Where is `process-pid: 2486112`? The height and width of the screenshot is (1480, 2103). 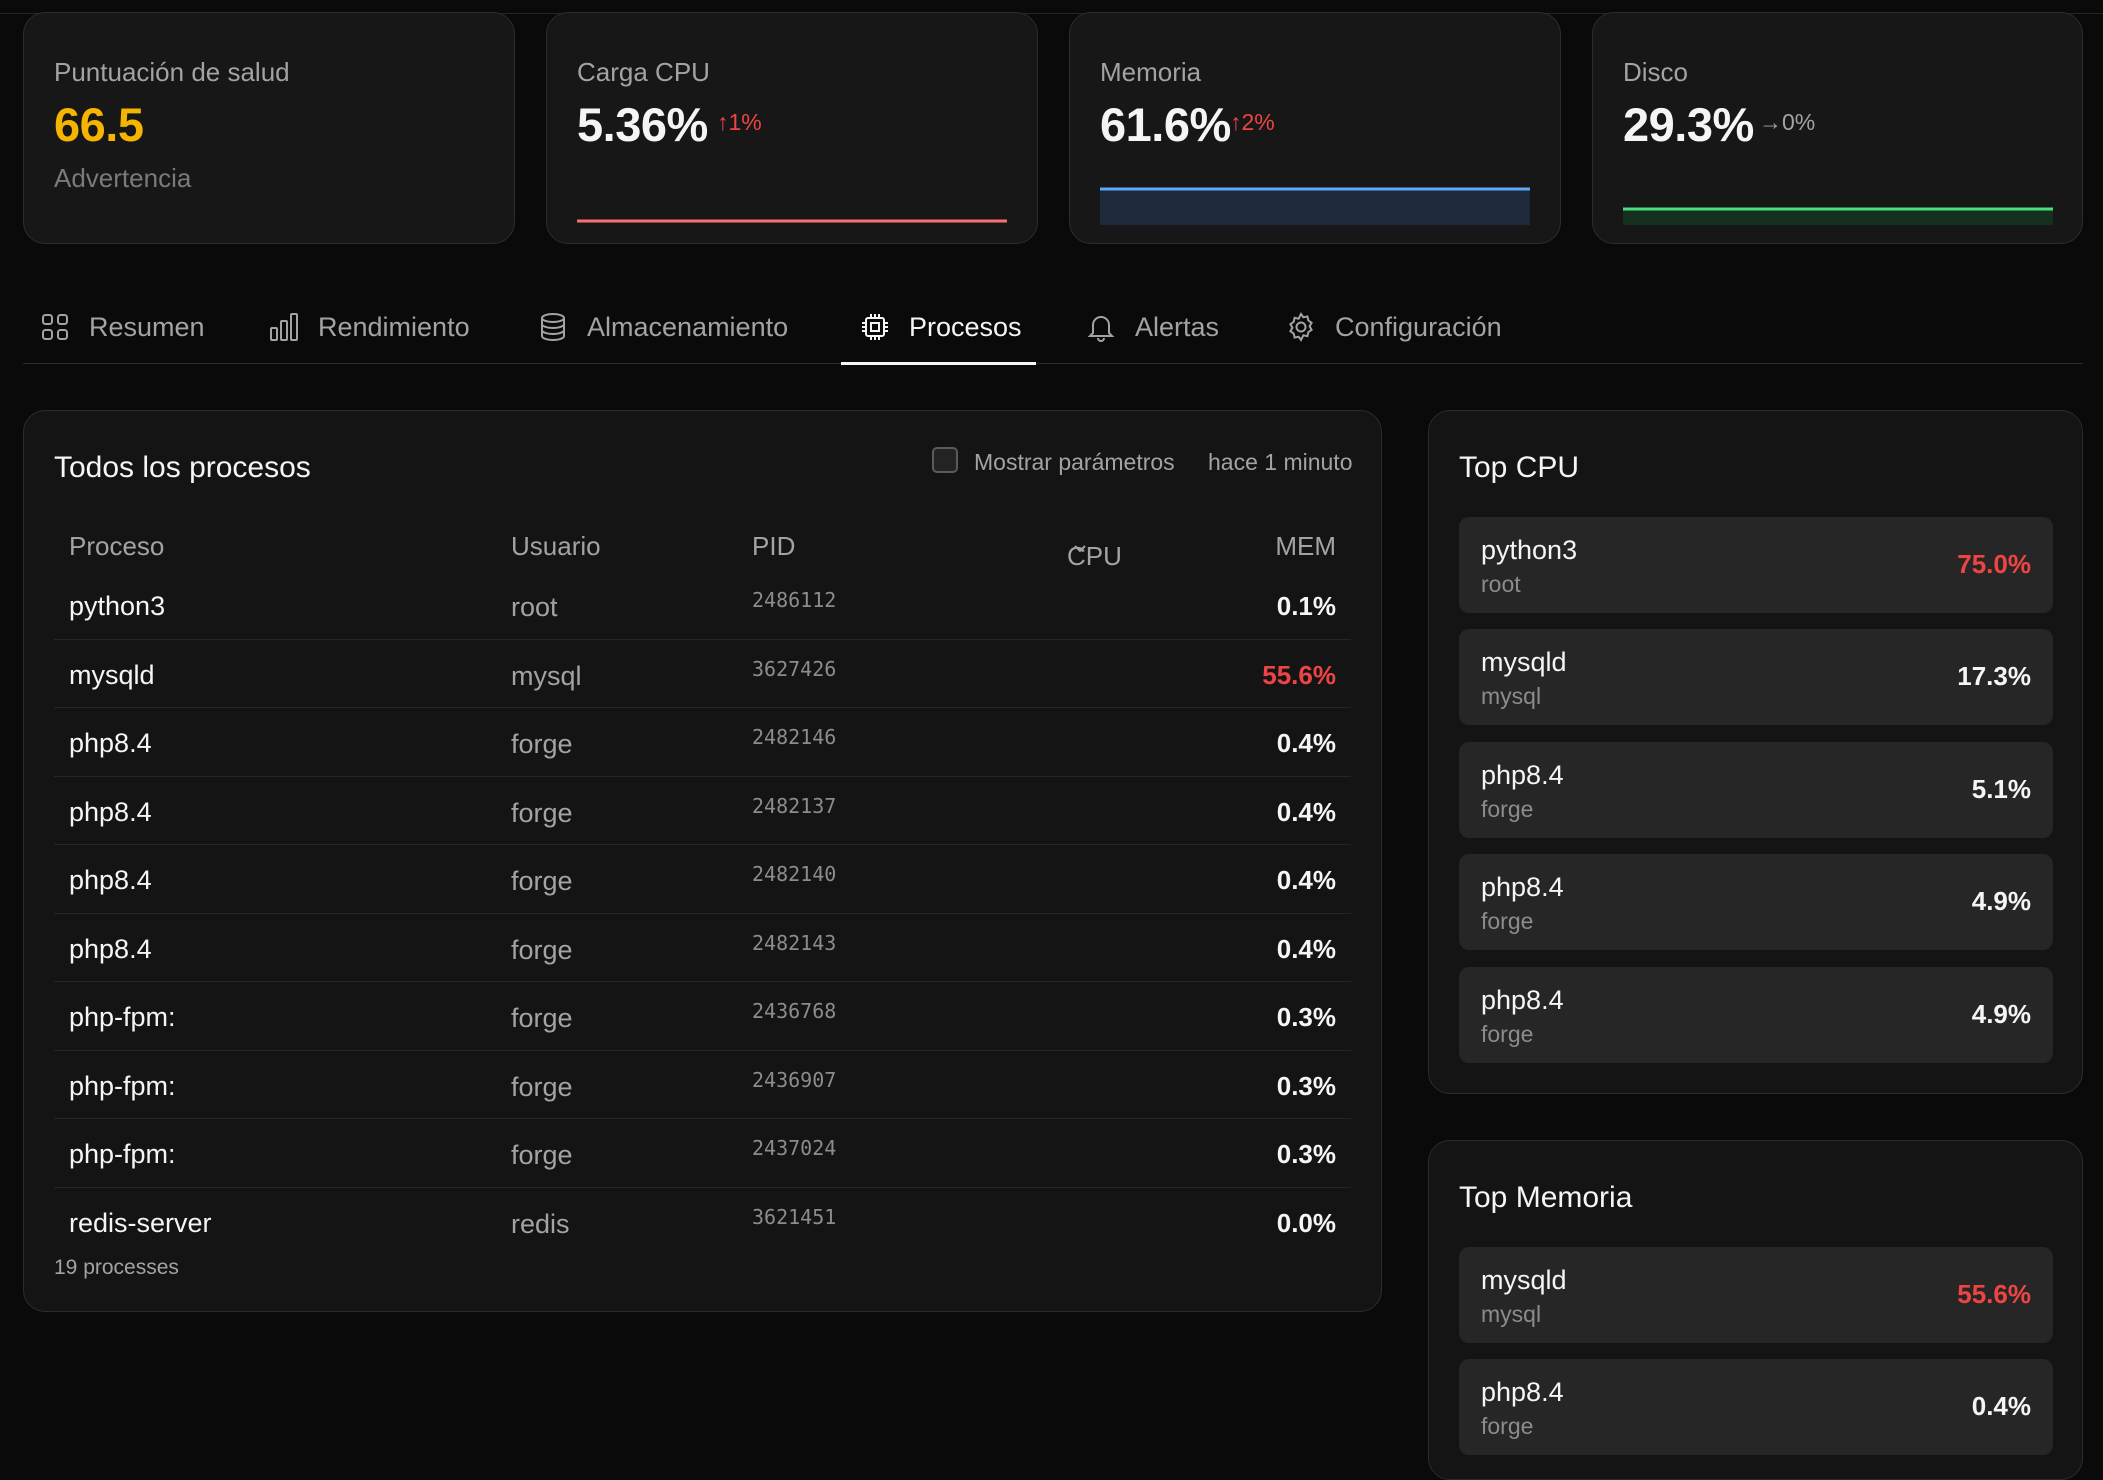
process-pid: 2486112 is located at coordinates (794, 600).